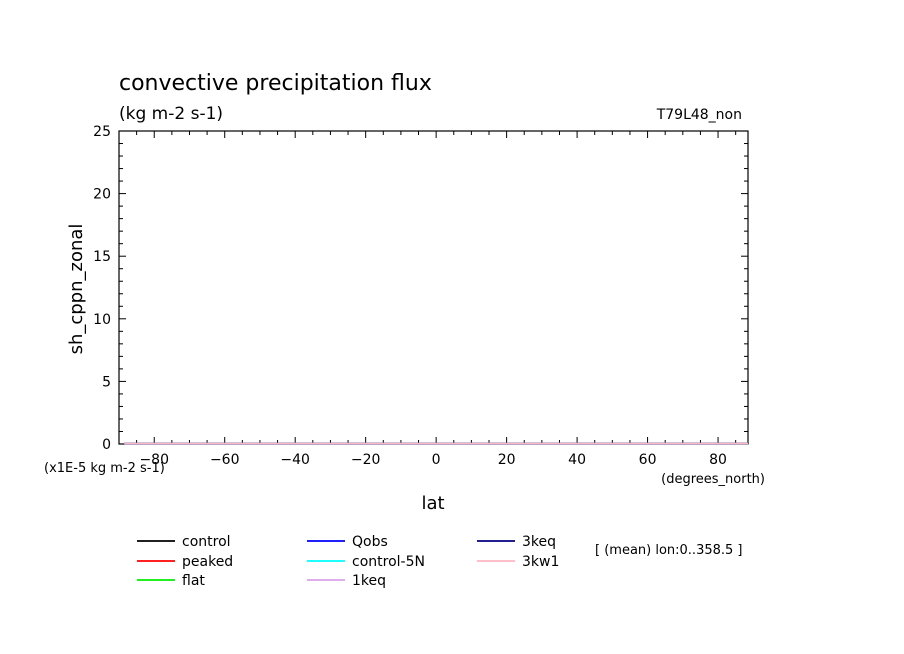 Image resolution: width=904 pixels, height=654 pixels. What do you see at coordinates (102, 195) in the screenshot?
I see `y-tick-label: 20` at bounding box center [102, 195].